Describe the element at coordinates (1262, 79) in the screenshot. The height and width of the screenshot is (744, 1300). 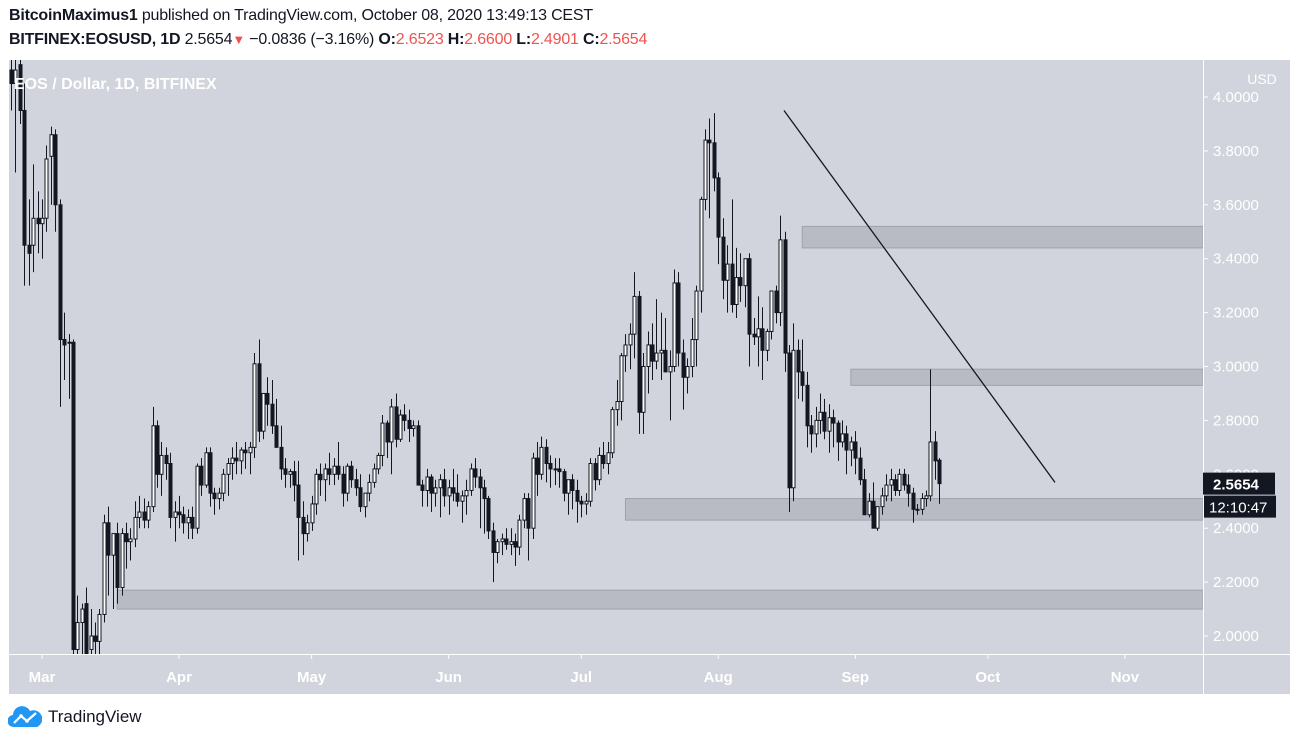
I see `currency-label: USD` at that location.